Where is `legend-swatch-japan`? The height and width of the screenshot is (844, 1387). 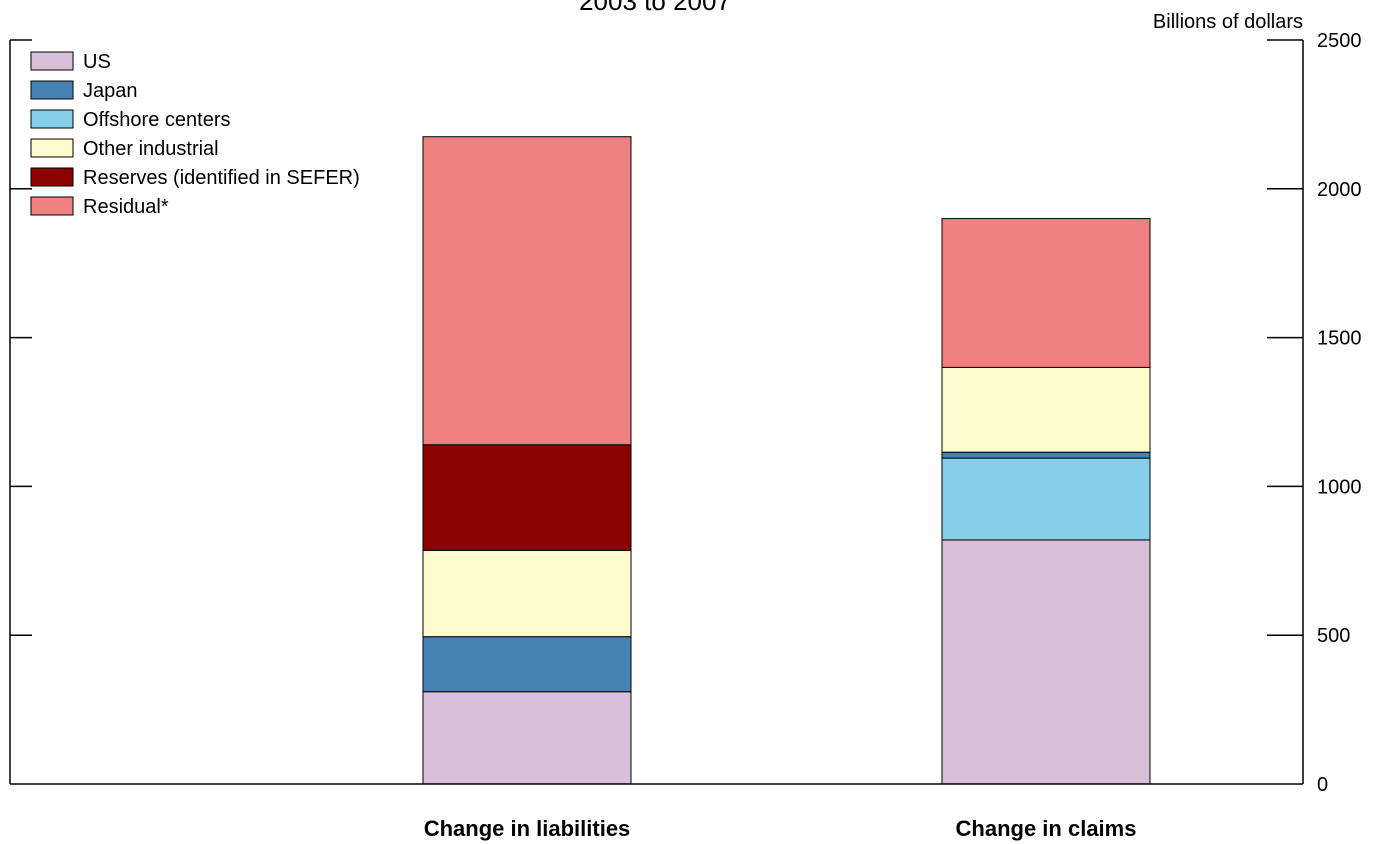
legend-swatch-japan is located at coordinates (52, 90).